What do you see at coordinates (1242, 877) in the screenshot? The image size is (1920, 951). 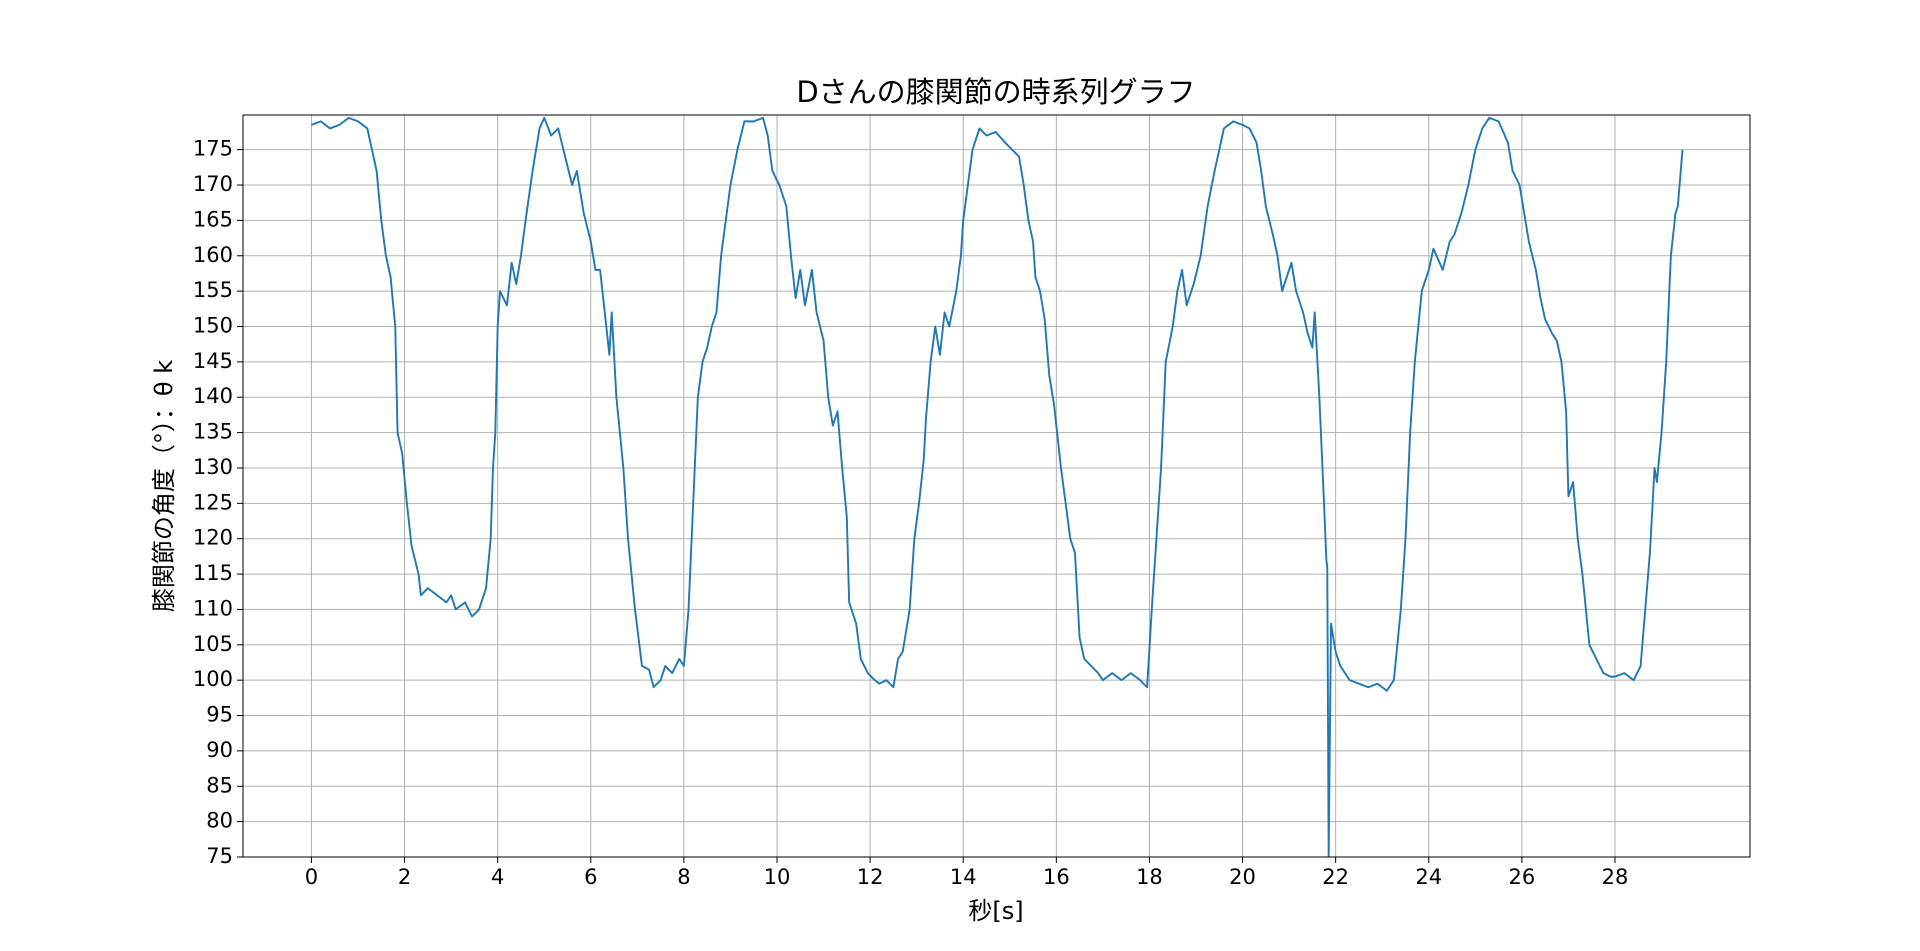 I see `x-tick-label: 20` at bounding box center [1242, 877].